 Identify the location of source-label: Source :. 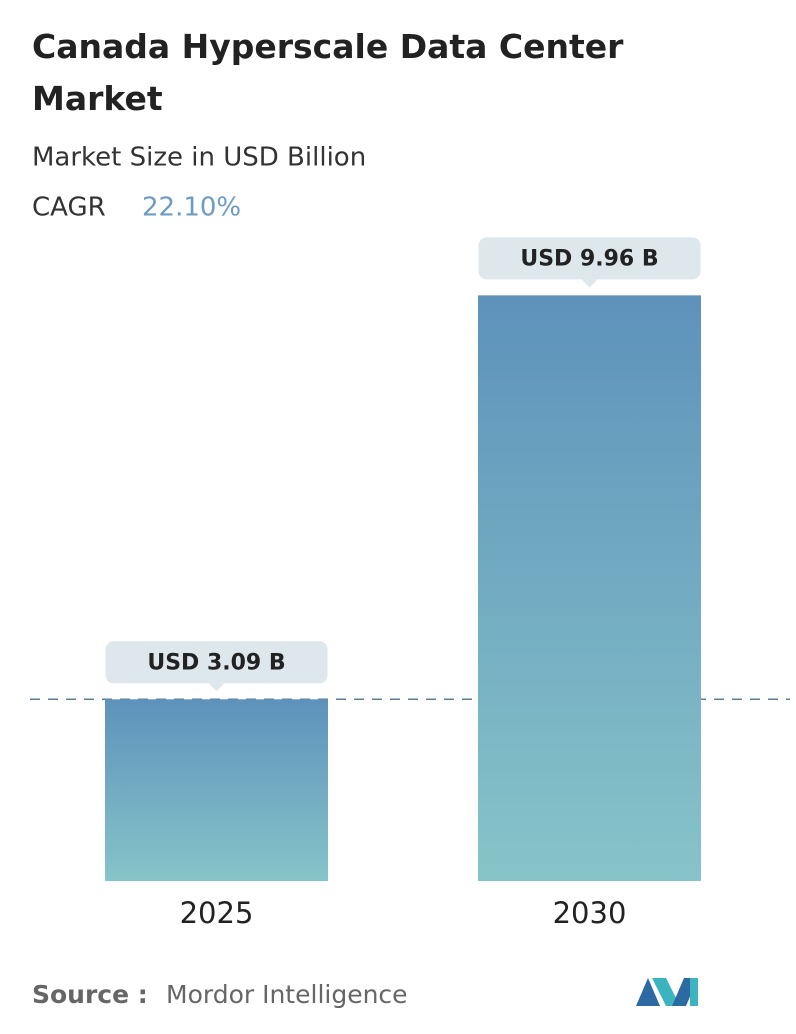
(90, 994).